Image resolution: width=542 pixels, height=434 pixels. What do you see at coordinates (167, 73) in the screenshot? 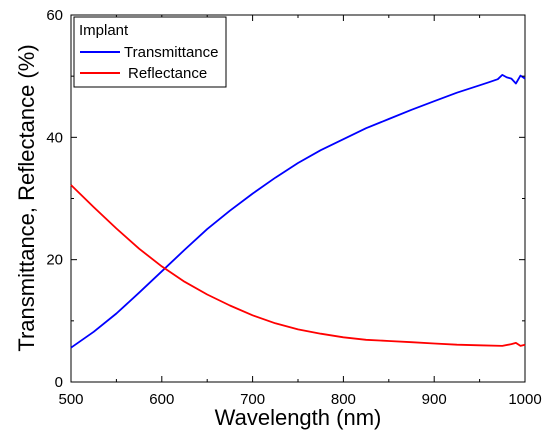
I see `legend-label-reflectance: Reflectance` at bounding box center [167, 73].